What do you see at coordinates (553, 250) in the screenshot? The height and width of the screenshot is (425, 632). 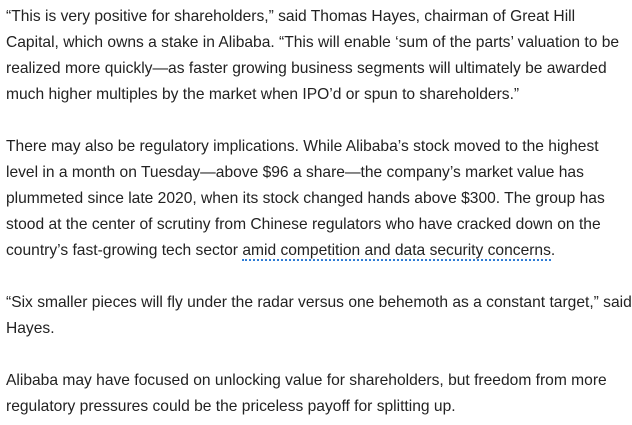 I see `paragraph-2-text-after-link: .` at bounding box center [553, 250].